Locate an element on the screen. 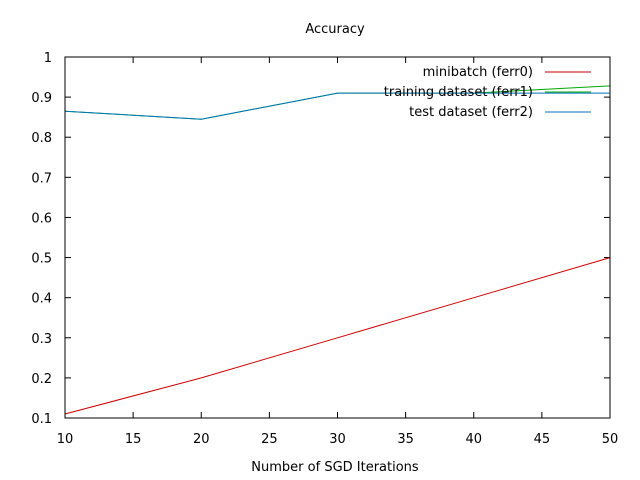 This screenshot has height=480, width=640. y-tick-label: 1 is located at coordinates (48, 58).